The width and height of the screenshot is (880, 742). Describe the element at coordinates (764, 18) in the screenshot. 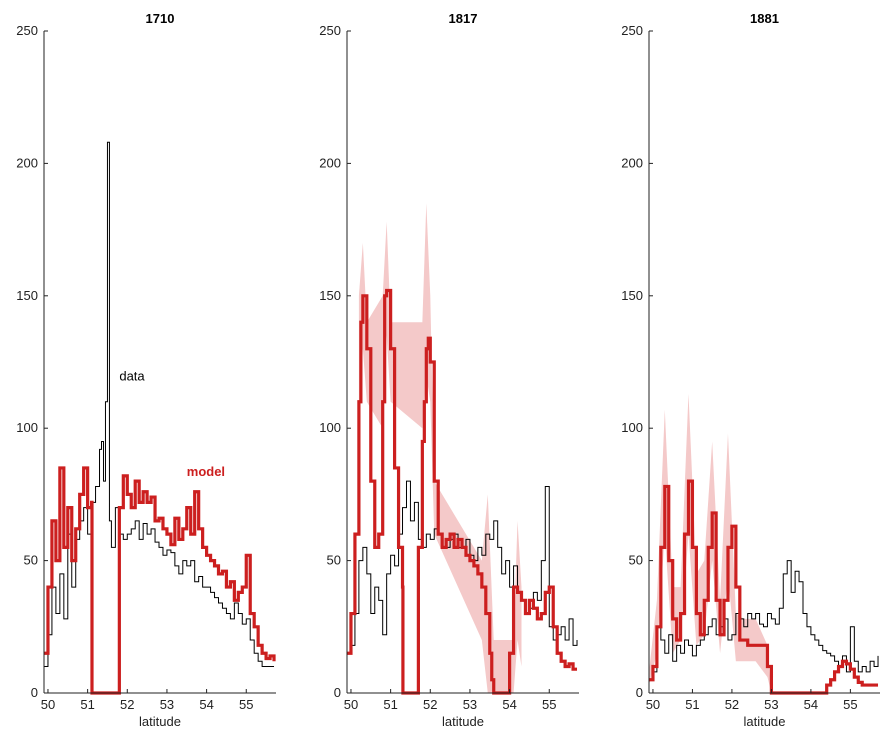

I see `panel-title: 1881` at that location.